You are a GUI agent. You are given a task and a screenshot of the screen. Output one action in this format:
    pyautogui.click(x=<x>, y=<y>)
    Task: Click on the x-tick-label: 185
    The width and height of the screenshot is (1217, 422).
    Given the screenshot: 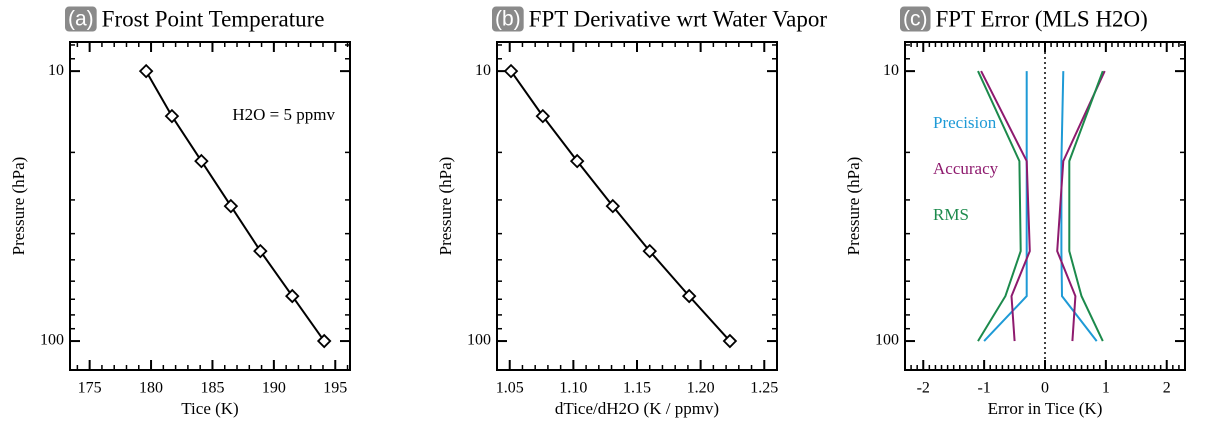 What is the action you would take?
    pyautogui.click(x=212, y=388)
    